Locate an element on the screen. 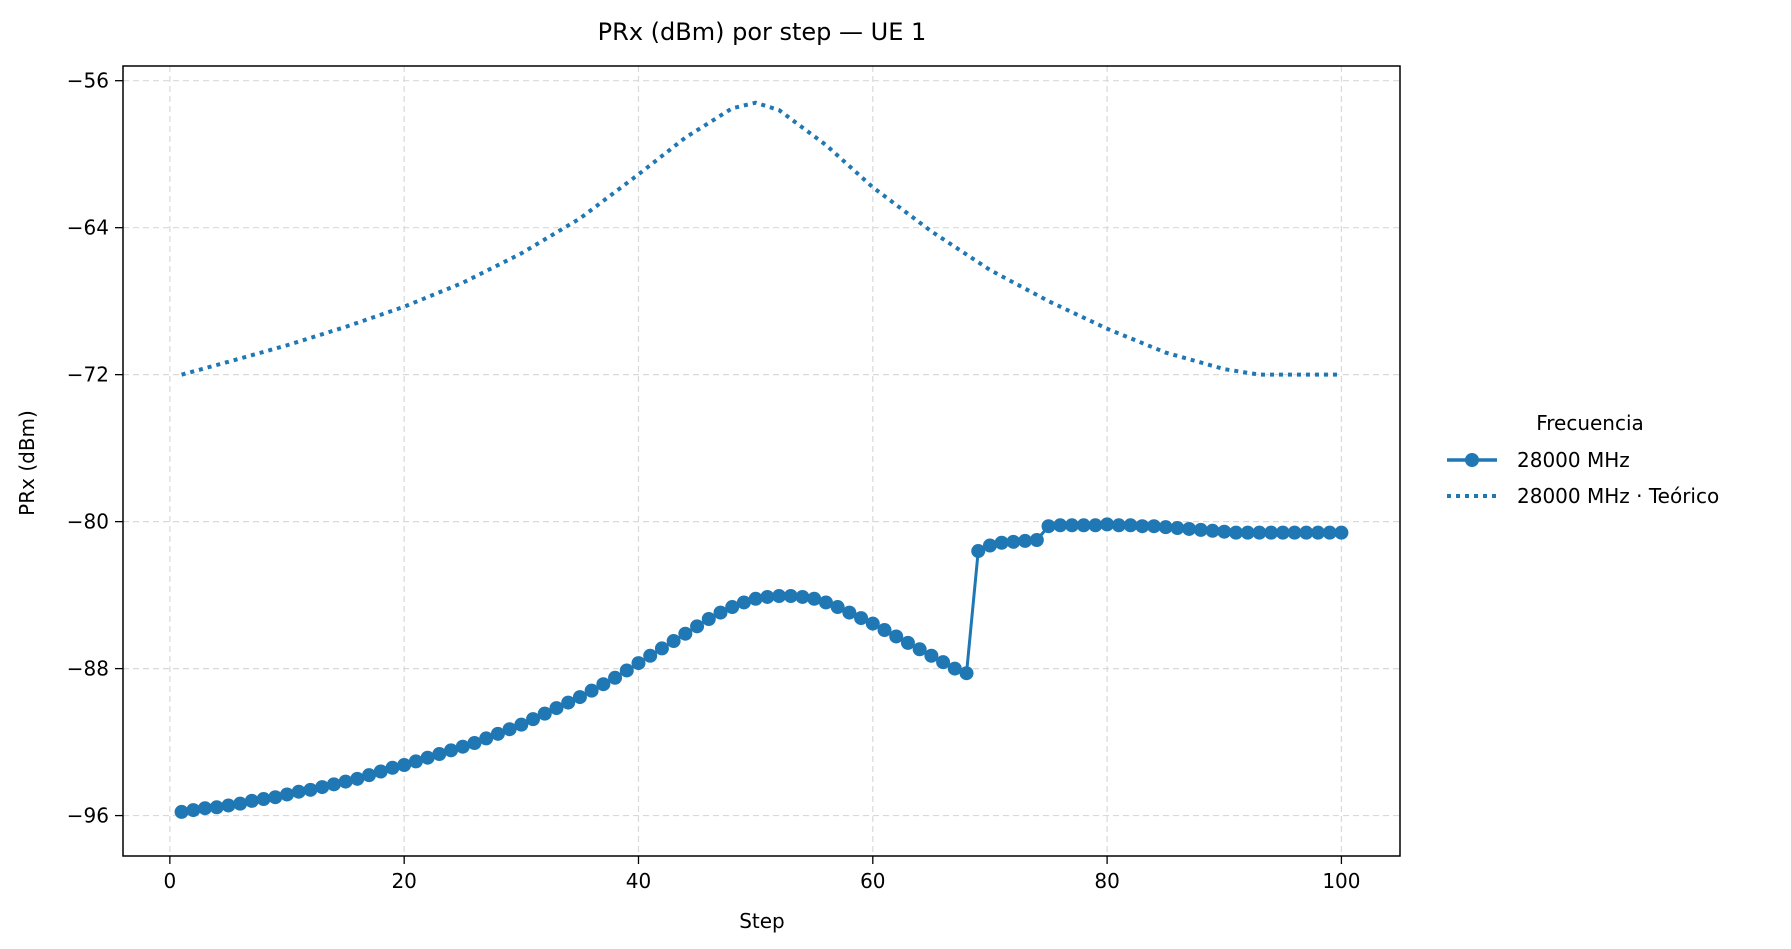  x-tick-label: 100 is located at coordinates (1341, 881).